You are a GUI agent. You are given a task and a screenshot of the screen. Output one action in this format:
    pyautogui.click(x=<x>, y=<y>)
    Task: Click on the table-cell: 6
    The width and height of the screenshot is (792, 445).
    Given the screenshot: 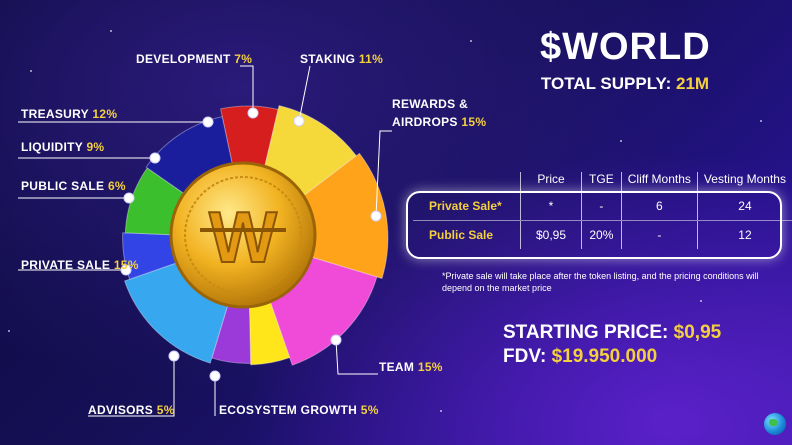 What is the action you would take?
    pyautogui.click(x=659, y=206)
    